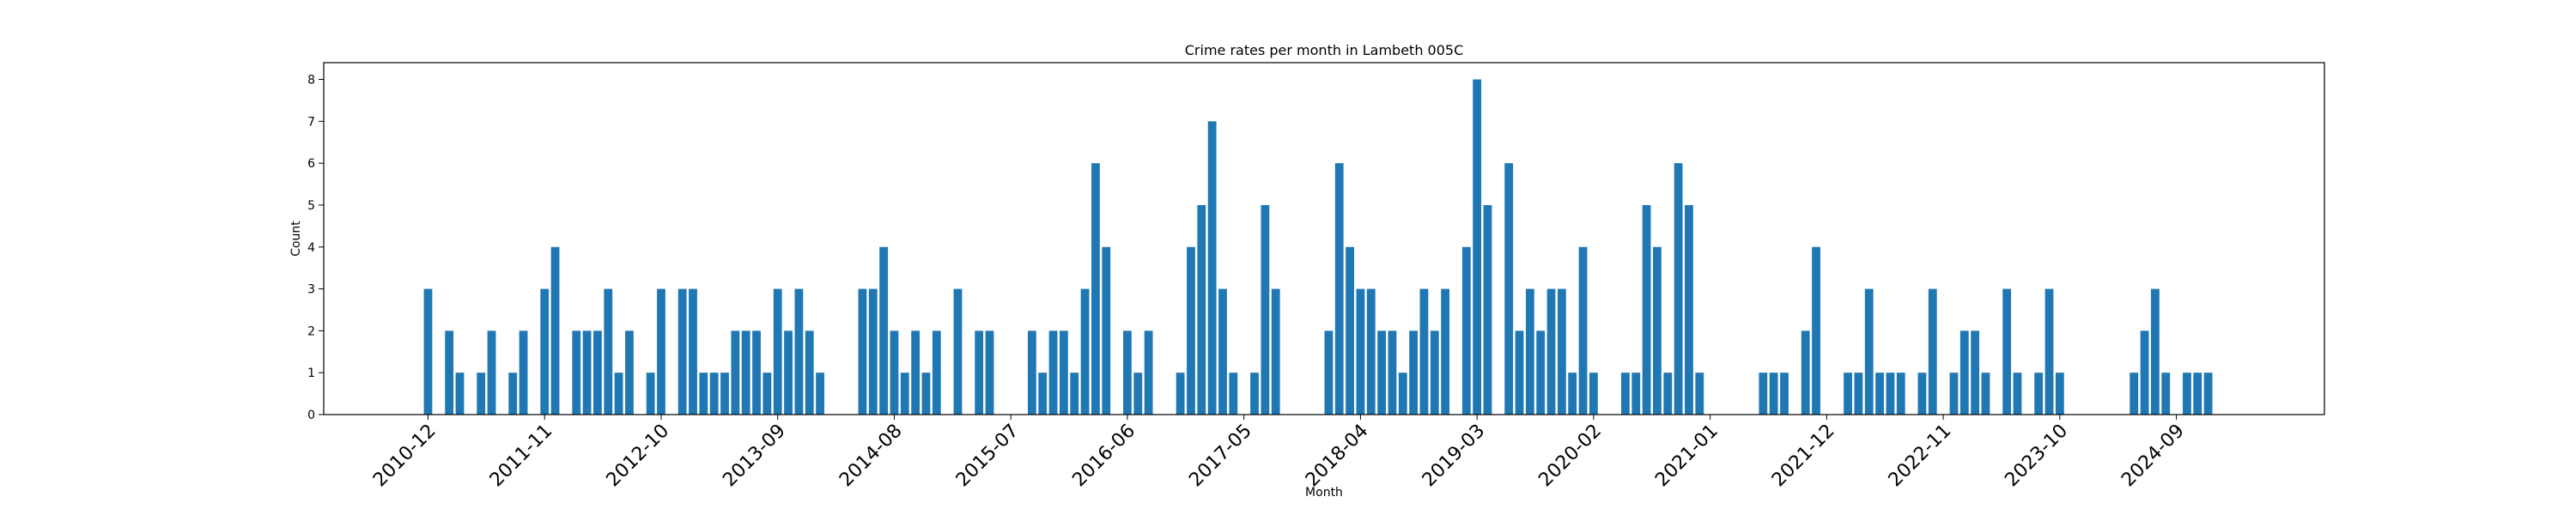 This screenshot has width=2576, height=515. What do you see at coordinates (2036, 456) in the screenshot?
I see `x-tick-label: 2023-10` at bounding box center [2036, 456].